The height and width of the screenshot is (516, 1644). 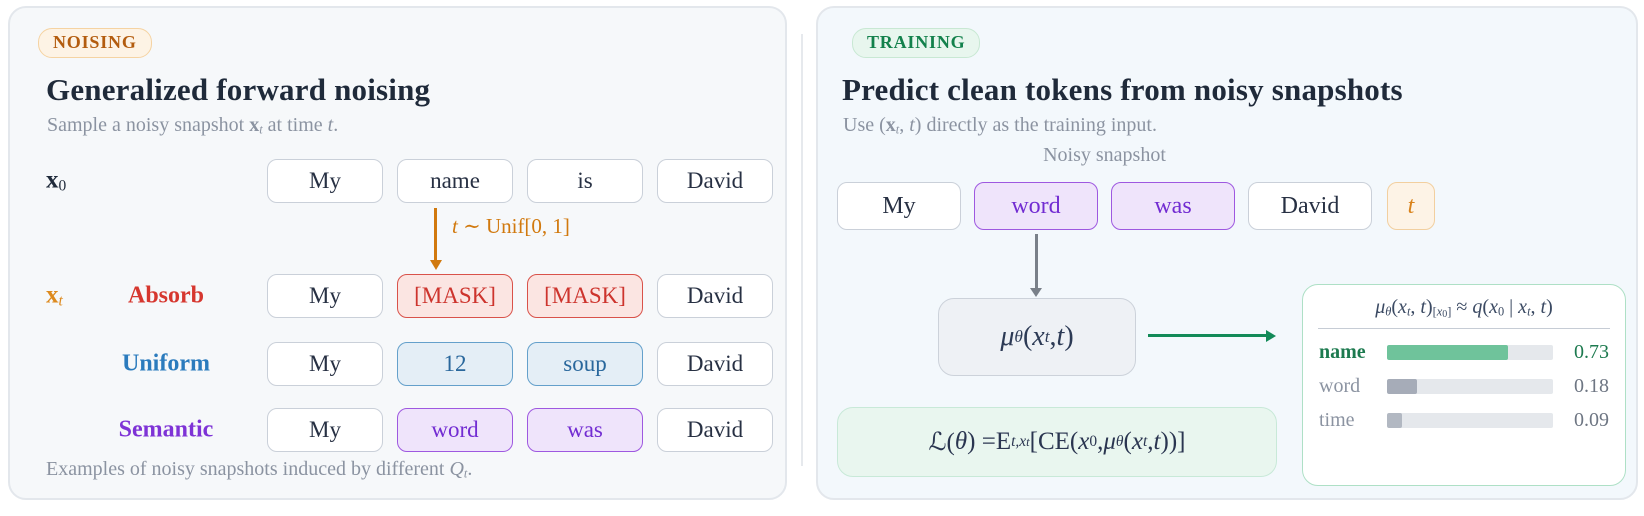 What do you see at coordinates (1337, 420) in the screenshot?
I see `probability-token-label: time` at bounding box center [1337, 420].